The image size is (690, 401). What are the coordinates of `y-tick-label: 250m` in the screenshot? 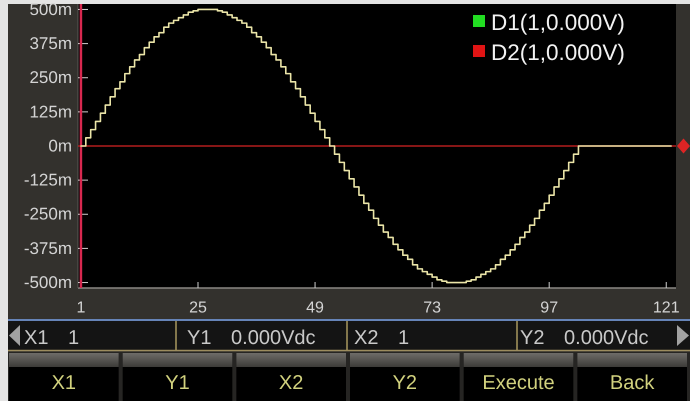 It's located at (50, 78).